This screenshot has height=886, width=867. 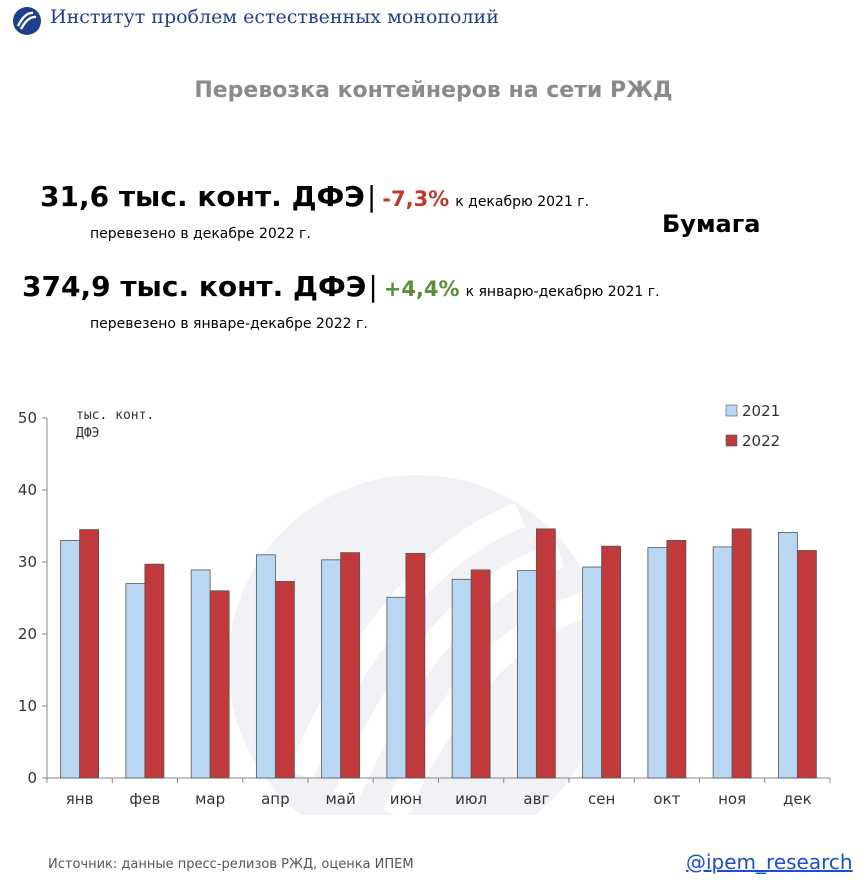 I want to click on y-unit-label: тыс. конт. ДФЭ, so click(x=115, y=424).